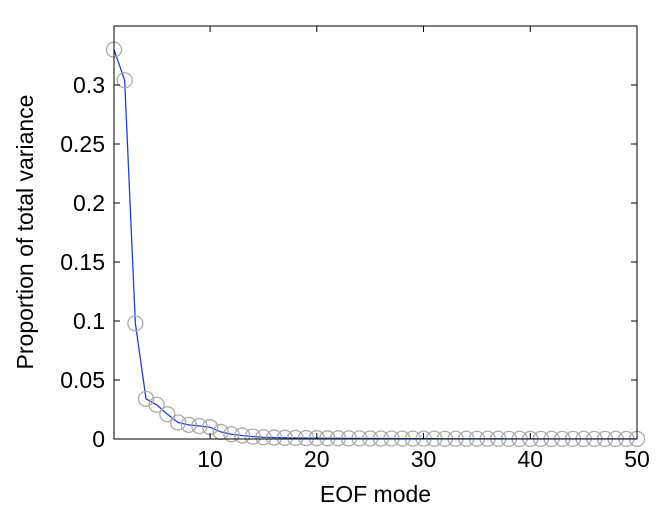 This screenshot has width=664, height=525. Describe the element at coordinates (375, 494) in the screenshot. I see `x-axis-title: EOF mode` at that location.